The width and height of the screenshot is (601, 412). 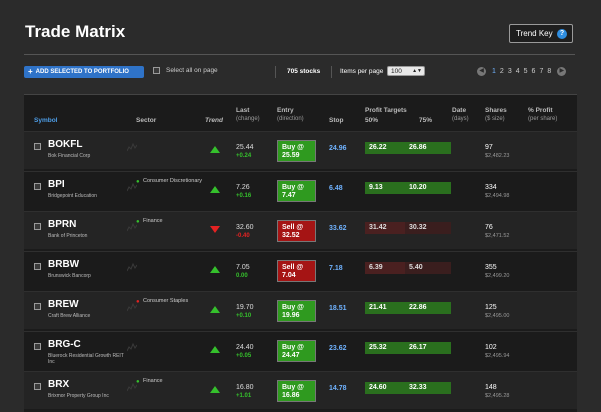 What do you see at coordinates (56, 184) in the screenshot?
I see `symbol-link: BPI` at bounding box center [56, 184].